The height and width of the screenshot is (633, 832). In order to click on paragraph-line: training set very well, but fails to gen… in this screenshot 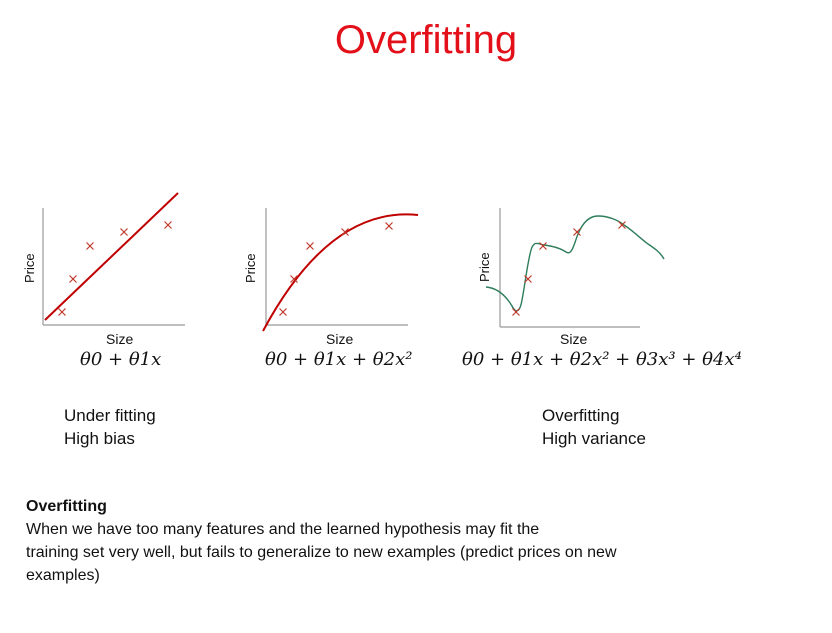, I will do `click(321, 552)`.